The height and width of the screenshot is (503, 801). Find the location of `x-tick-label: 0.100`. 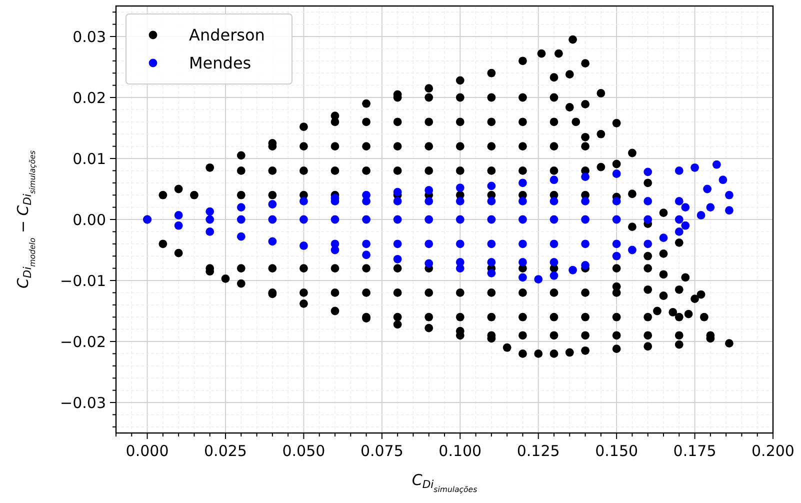

x-tick-label: 0.100 is located at coordinates (460, 451).